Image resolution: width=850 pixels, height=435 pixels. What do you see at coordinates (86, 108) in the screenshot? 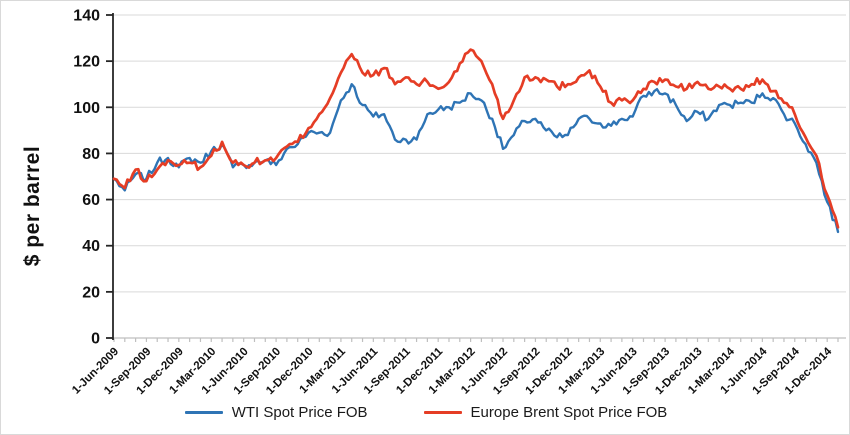
I see `y-tick-label: 100` at bounding box center [86, 108].